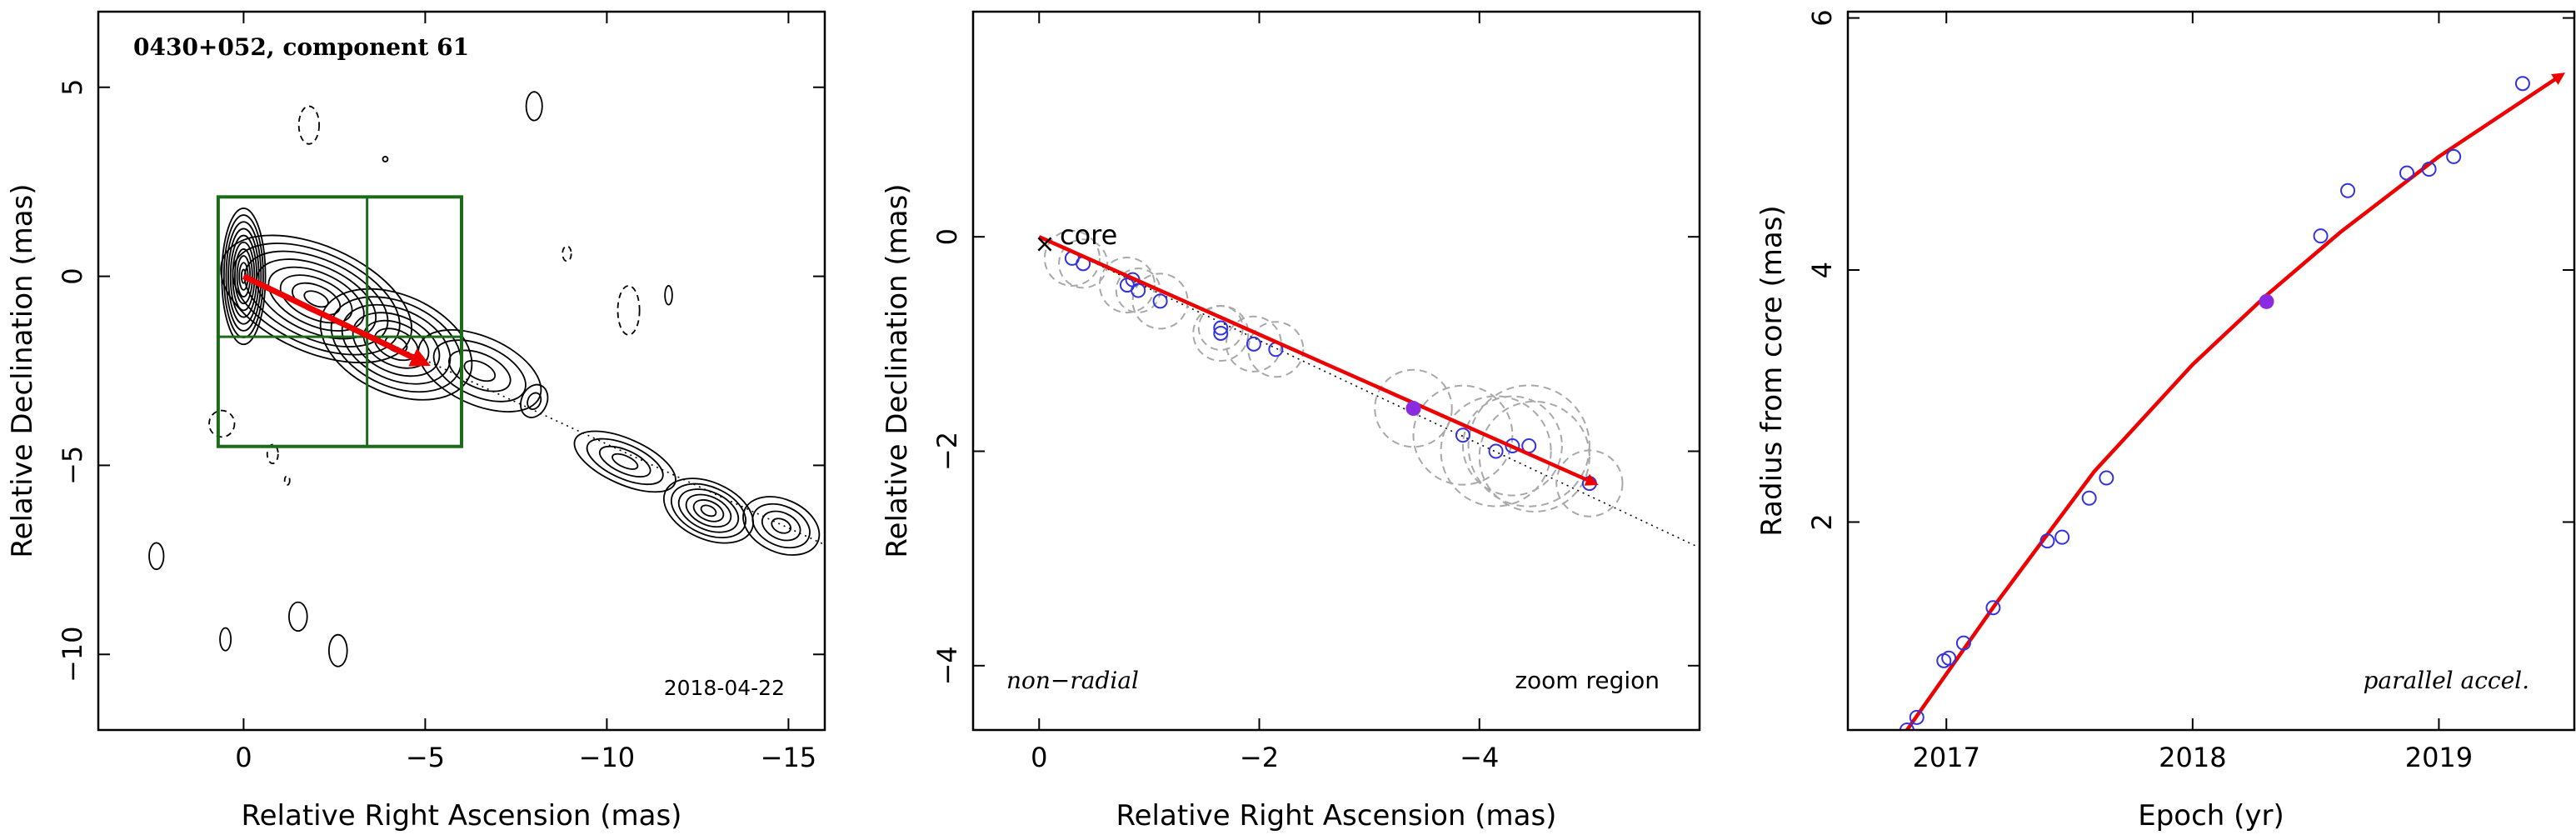 This screenshot has height=840, width=2576. I want to click on p1-xtick-label: −15, so click(789, 757).